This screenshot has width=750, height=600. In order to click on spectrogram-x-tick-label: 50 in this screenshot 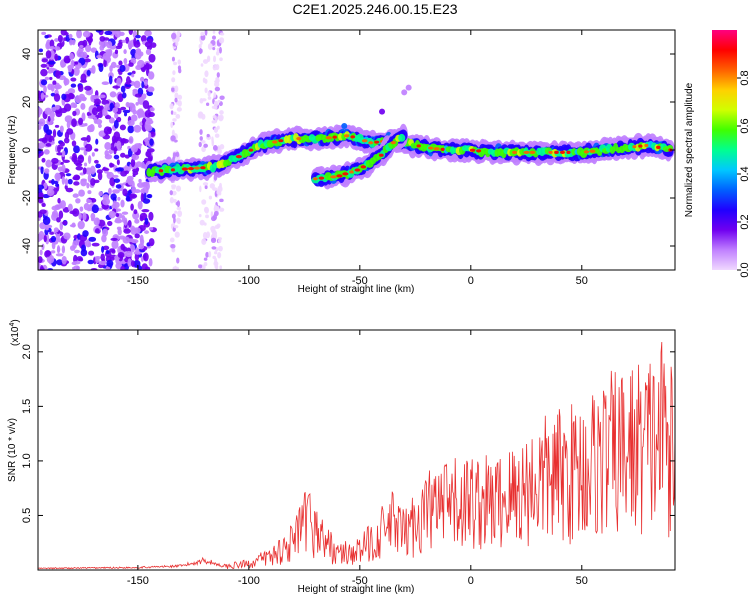, I will do `click(582, 281)`.